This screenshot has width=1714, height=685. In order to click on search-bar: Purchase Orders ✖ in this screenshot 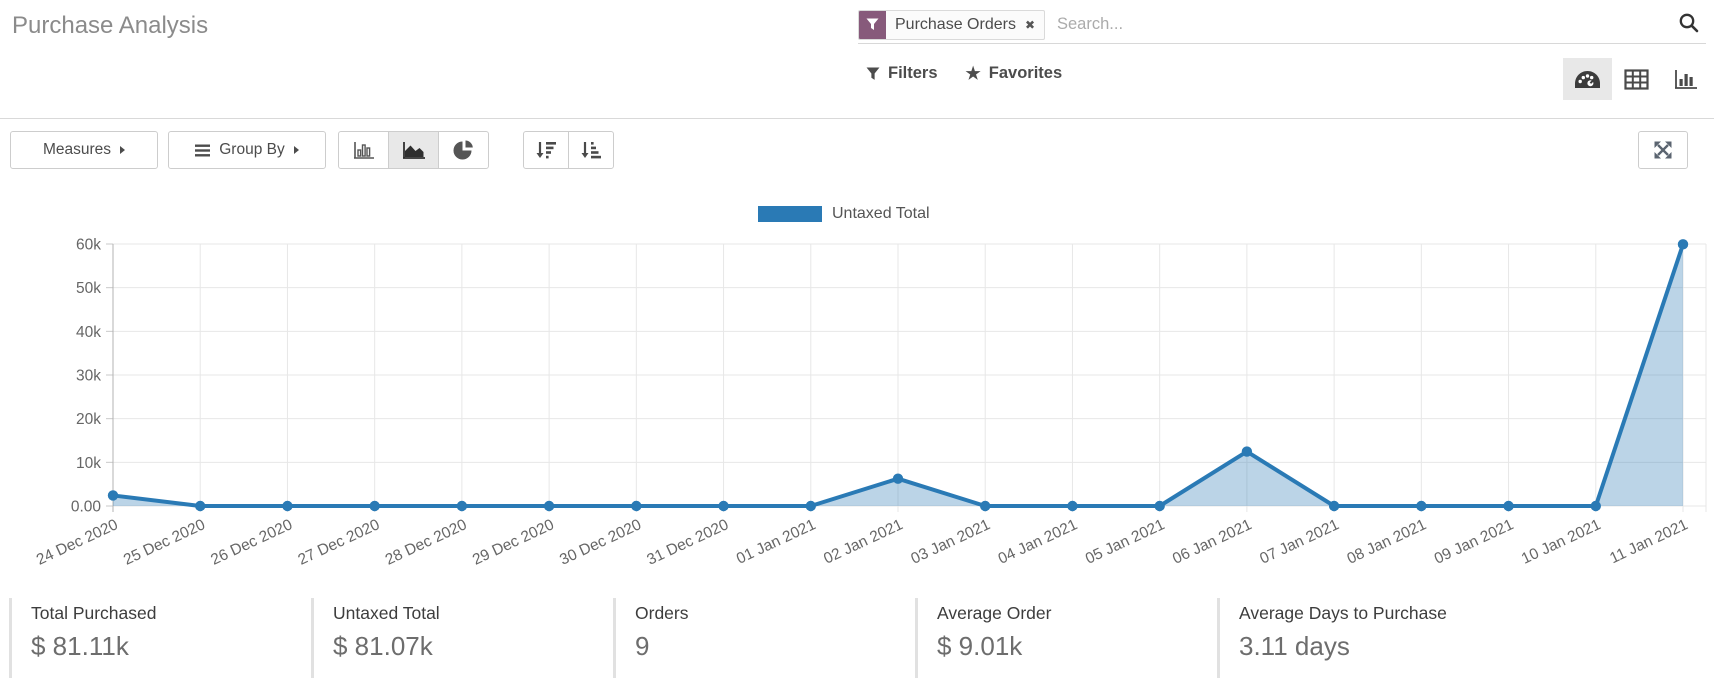, I will do `click(1282, 25)`.